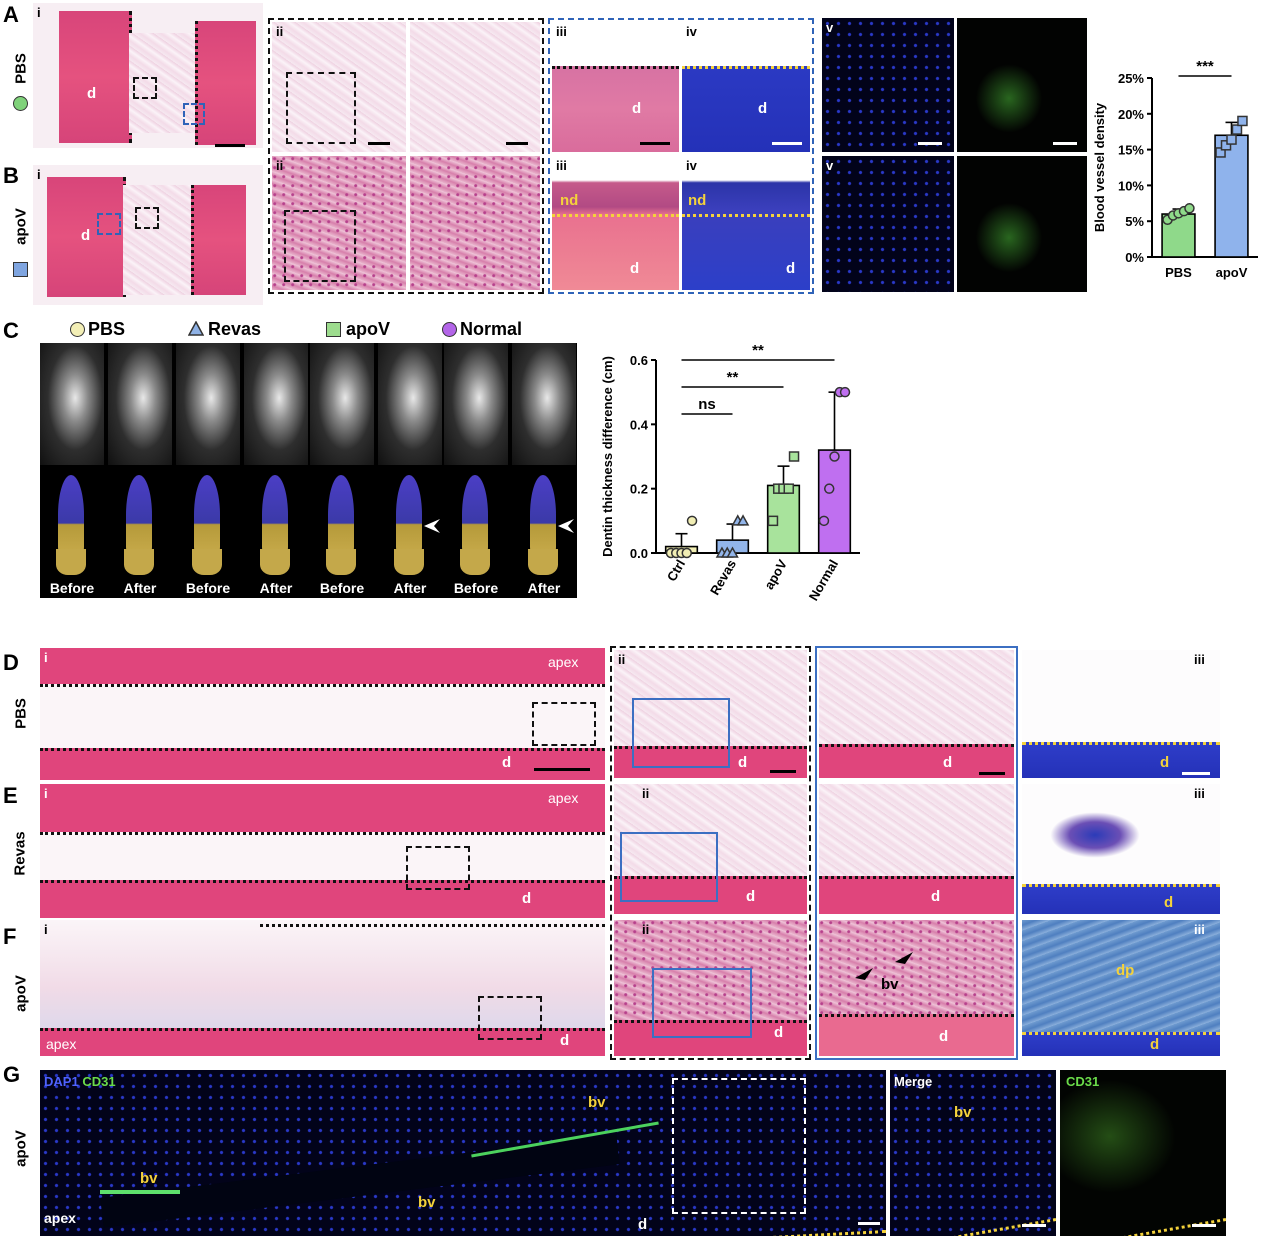  What do you see at coordinates (916, 849) in the screenshot?
I see `panel-e-zoom: d` at bounding box center [916, 849].